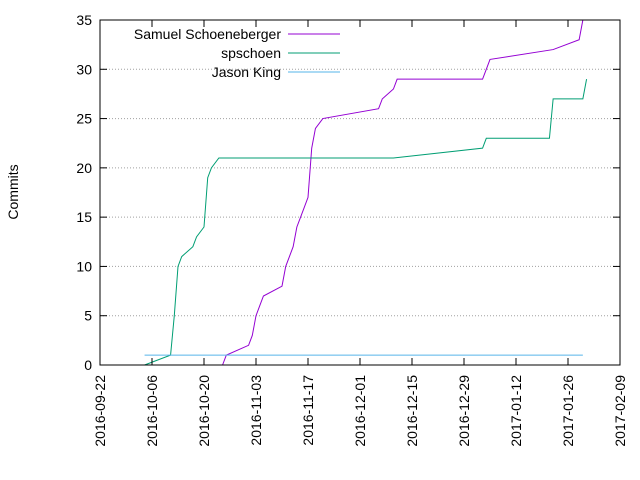  I want to click on x-tick-label: 2016-10-20, so click(204, 411).